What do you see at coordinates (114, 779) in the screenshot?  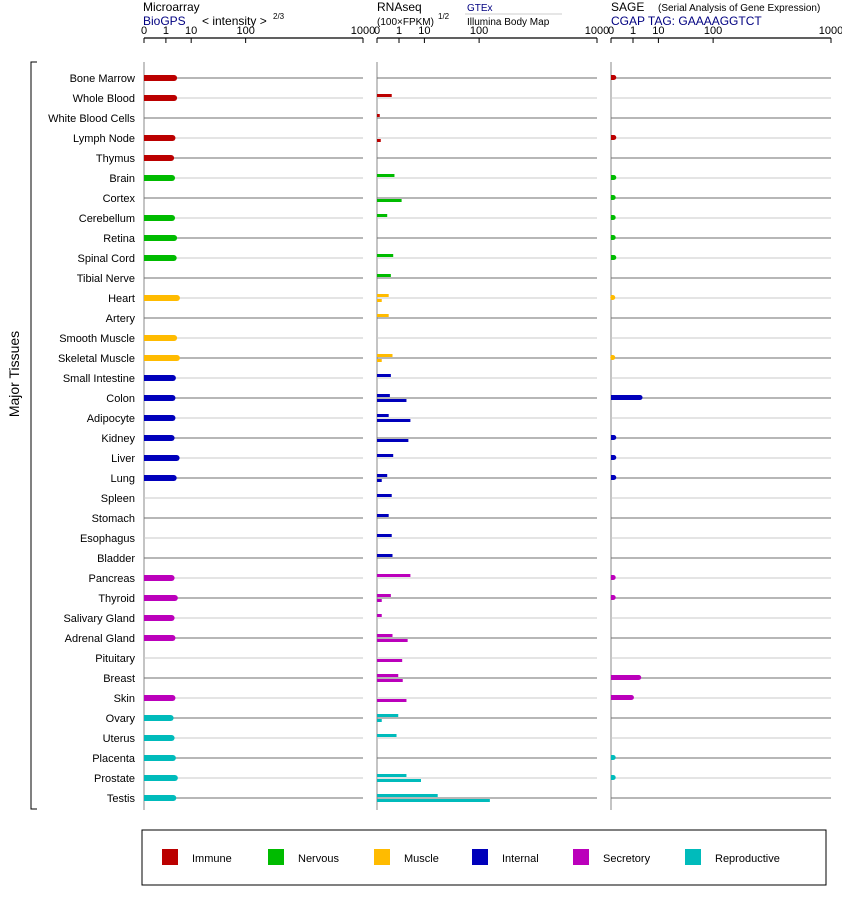 I see `tissue-label: Prostate` at bounding box center [114, 779].